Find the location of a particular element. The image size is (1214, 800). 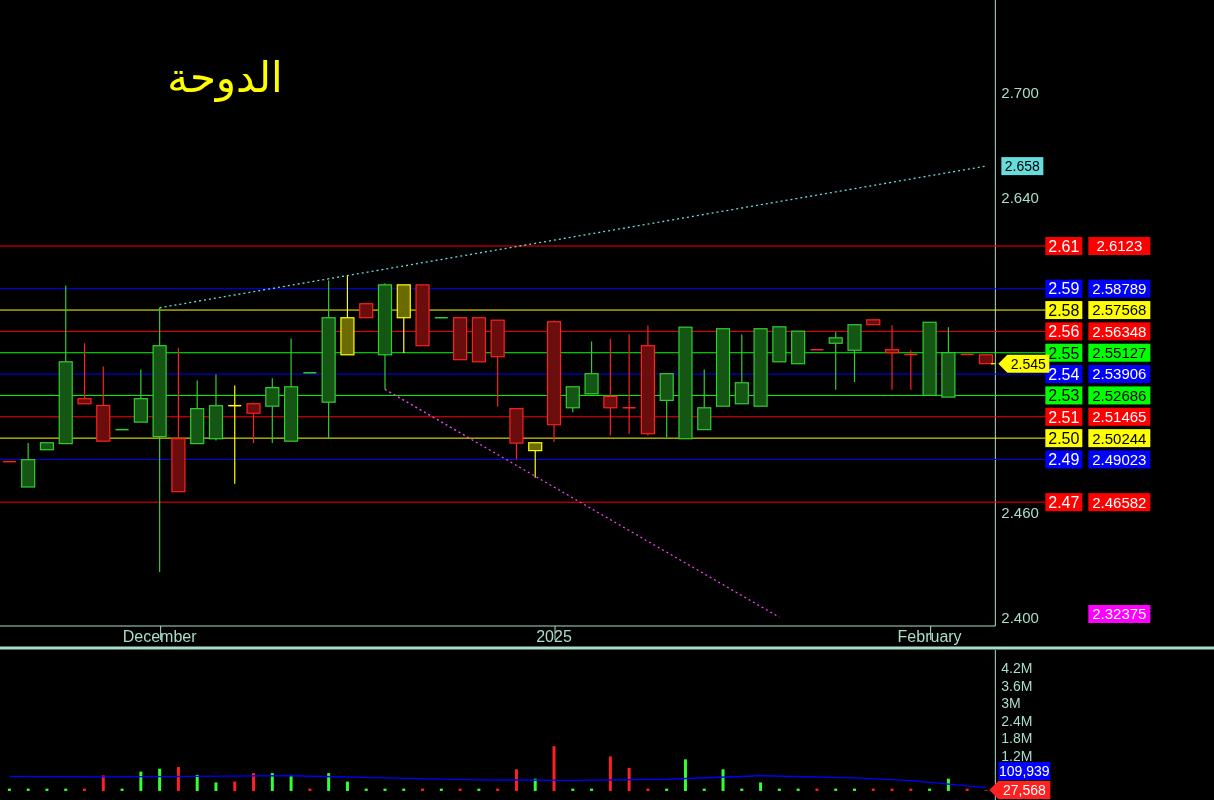

data-label: 109,939 is located at coordinates (1024, 771).